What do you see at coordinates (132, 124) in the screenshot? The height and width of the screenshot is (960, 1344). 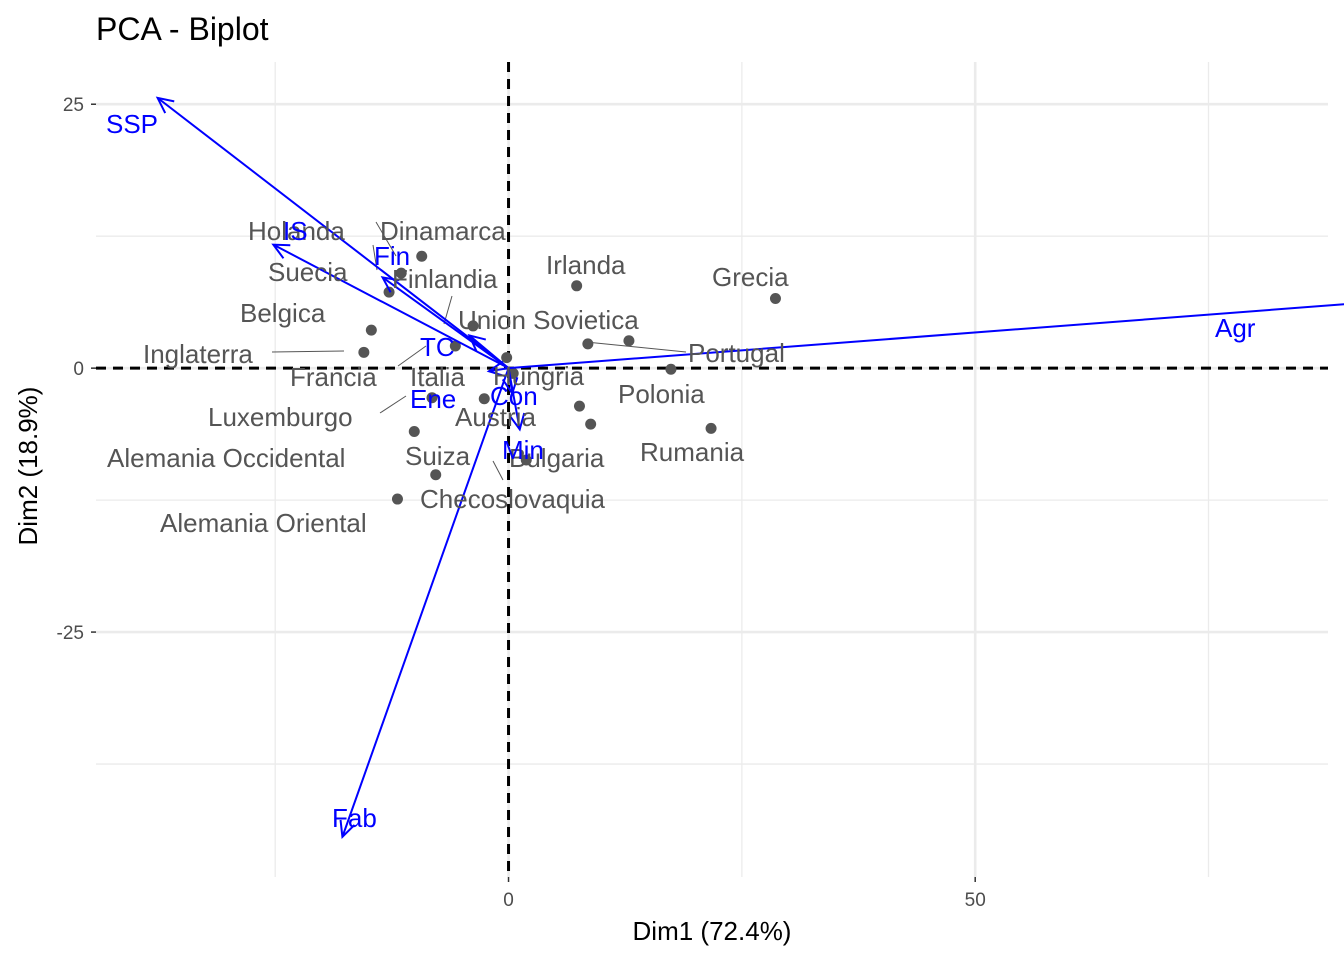 I see `var-label-ssp: SSP` at bounding box center [132, 124].